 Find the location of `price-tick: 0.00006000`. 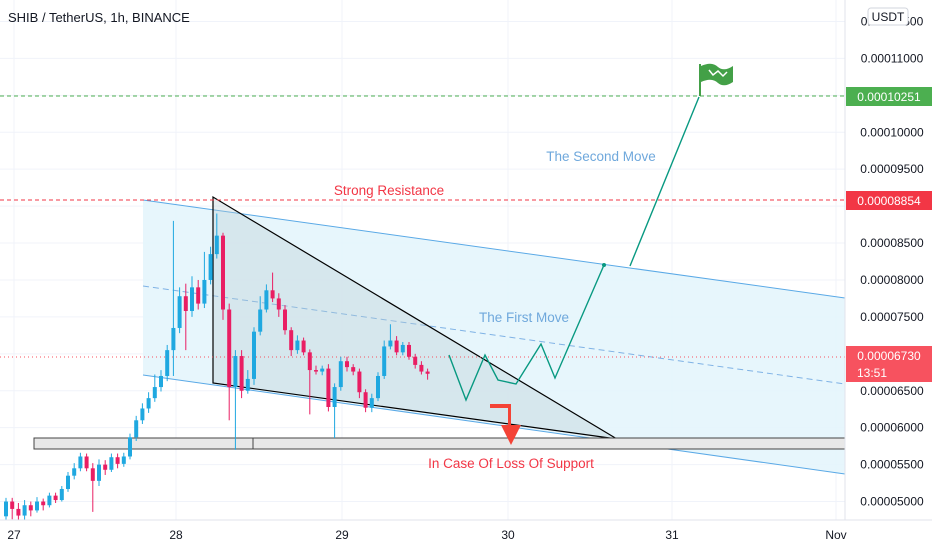

price-tick: 0.00006000 is located at coordinates (892, 428).